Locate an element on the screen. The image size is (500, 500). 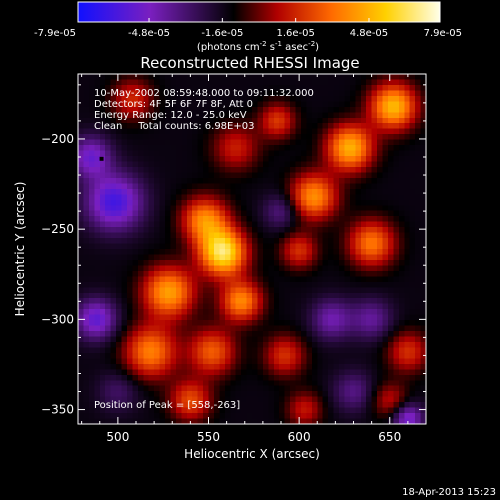
annotation-time-range: 10-May-2002 08:59:48.000 to 09:11:32.000 is located at coordinates (204, 93).